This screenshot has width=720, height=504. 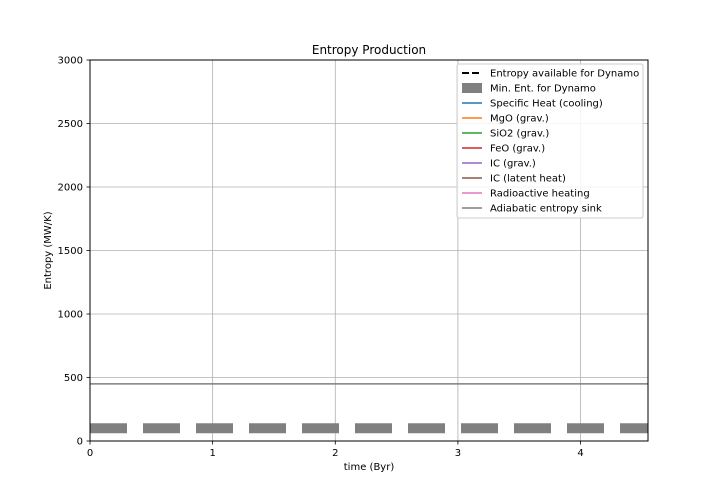 What do you see at coordinates (70, 251) in the screenshot?
I see `y-tick-label: 1500` at bounding box center [70, 251].